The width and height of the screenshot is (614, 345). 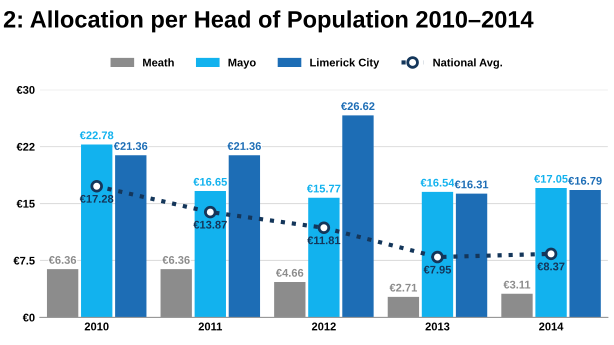 What do you see at coordinates (345, 63) in the screenshot?
I see `legend-label: Limerick City` at bounding box center [345, 63].